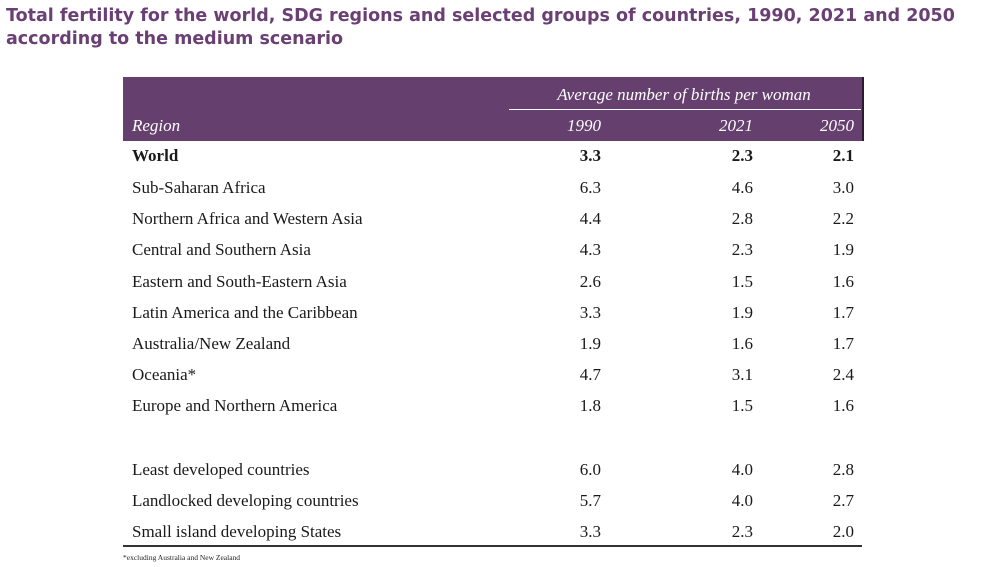  I want to click on value-2050-cell: 2.1, so click(843, 155).